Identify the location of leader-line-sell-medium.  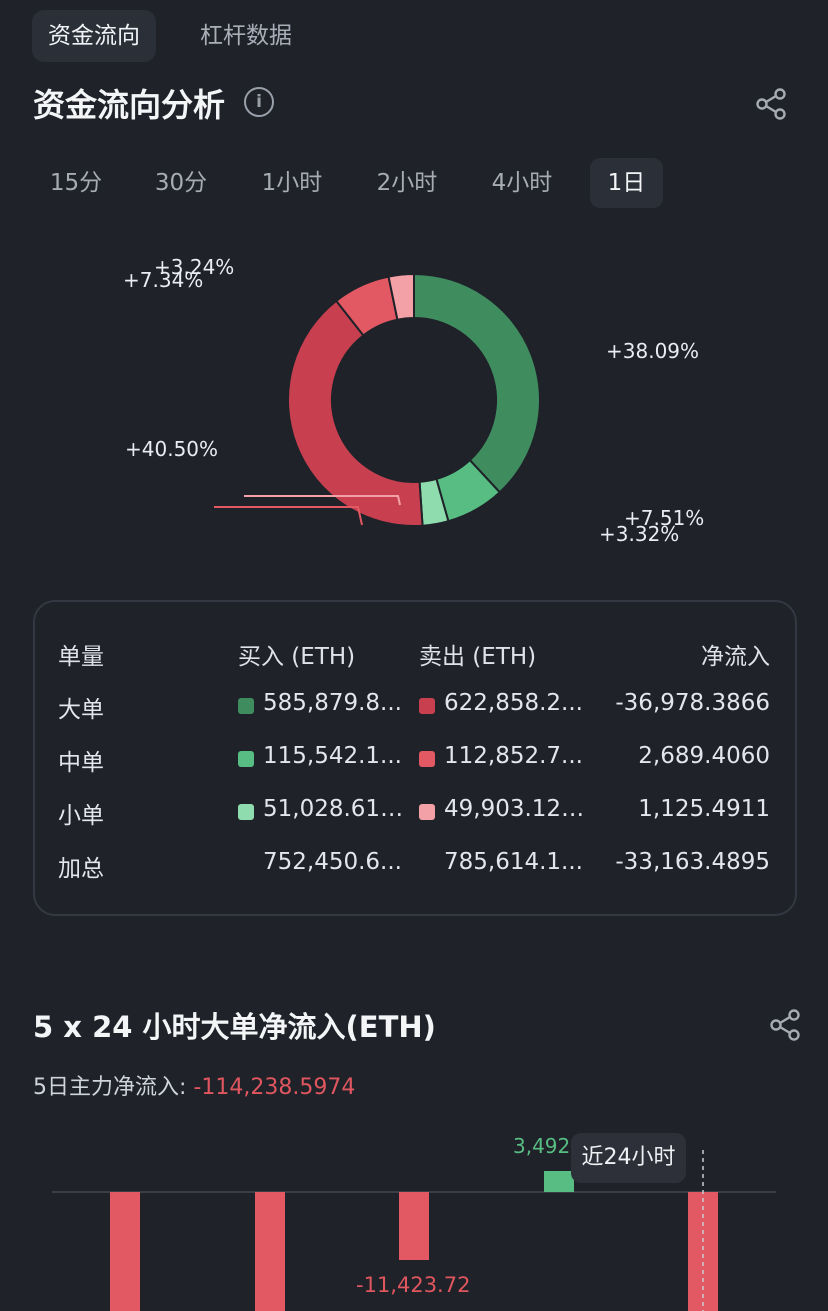
(288, 516).